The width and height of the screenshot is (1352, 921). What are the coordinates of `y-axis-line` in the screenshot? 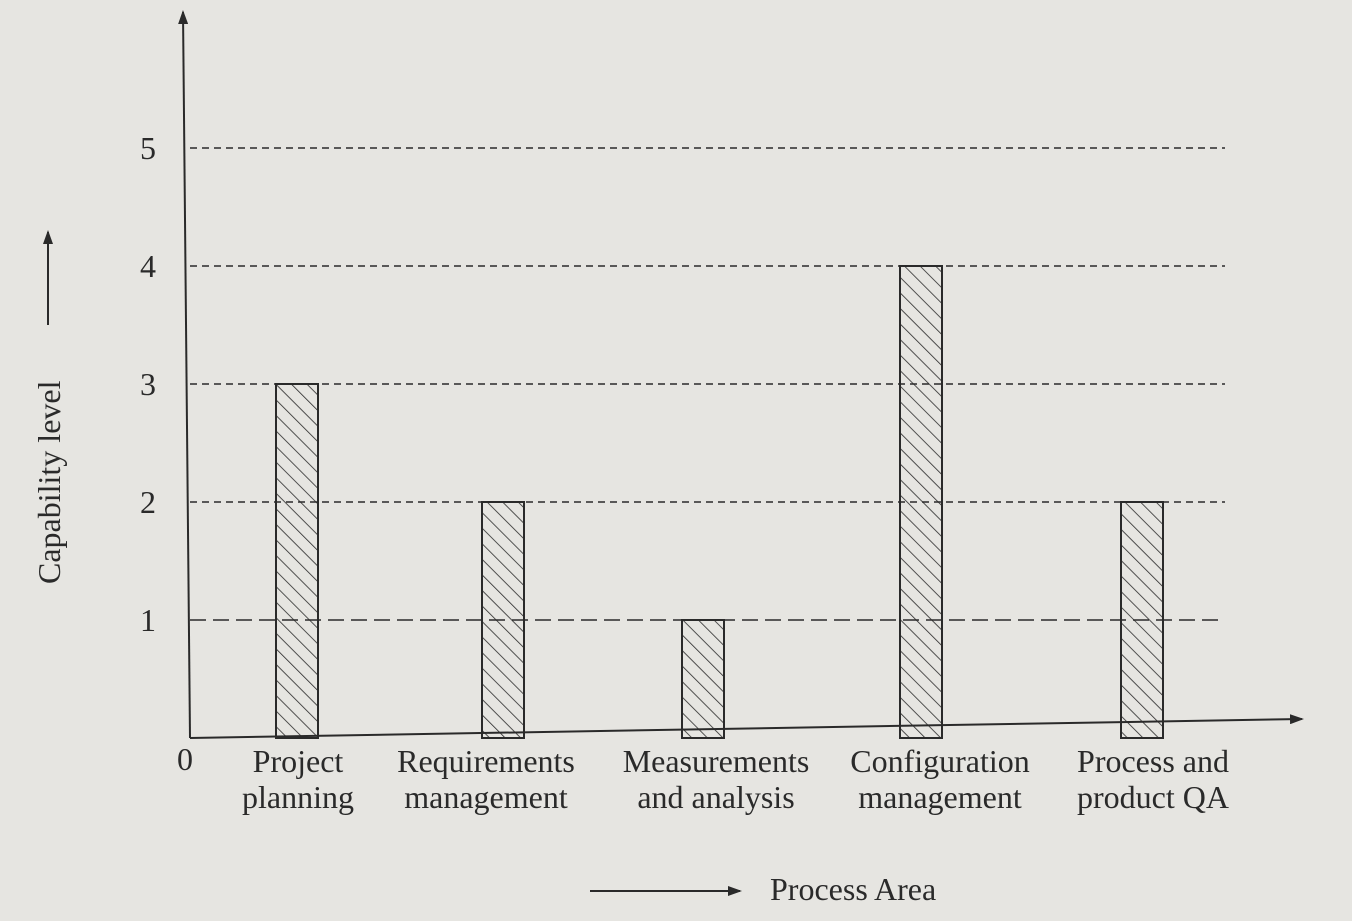 It's located at (184, 374).